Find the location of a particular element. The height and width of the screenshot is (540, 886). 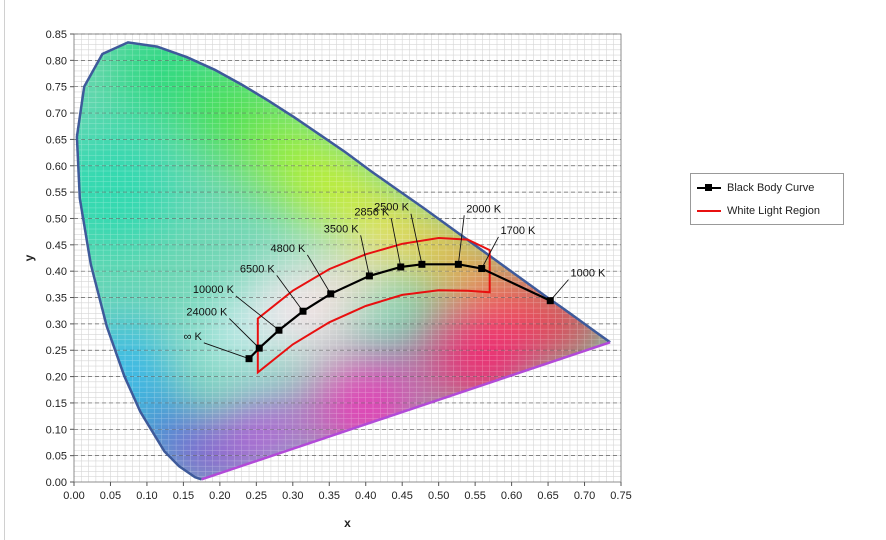

temperature-label: 2856 K is located at coordinates (372, 212).